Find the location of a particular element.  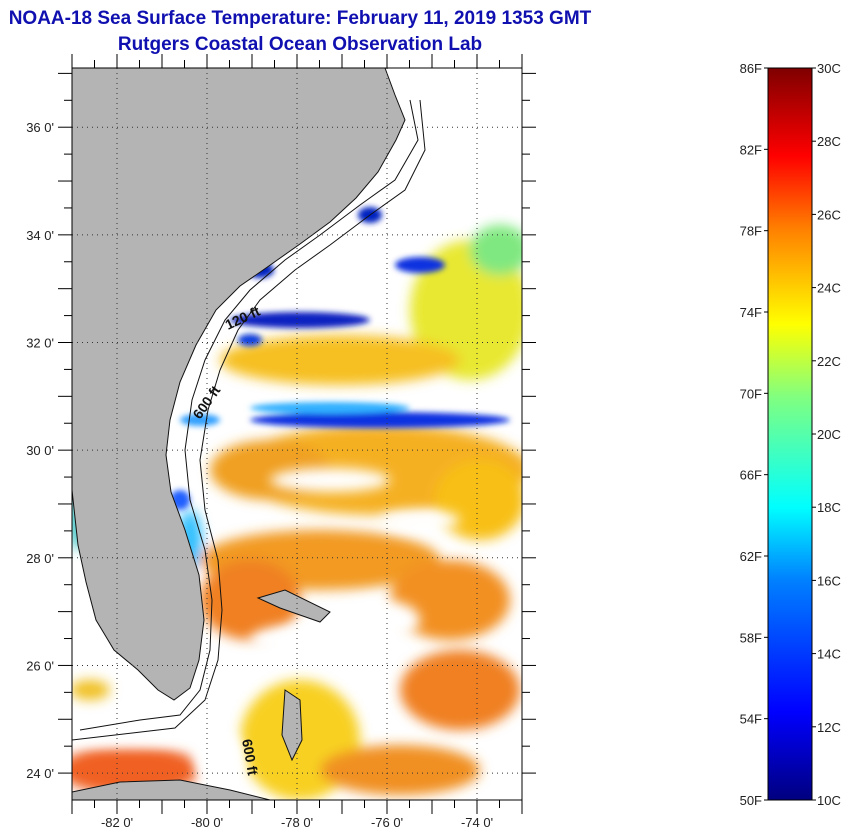

y-tick-label: 24 0' is located at coordinates (40, 773).